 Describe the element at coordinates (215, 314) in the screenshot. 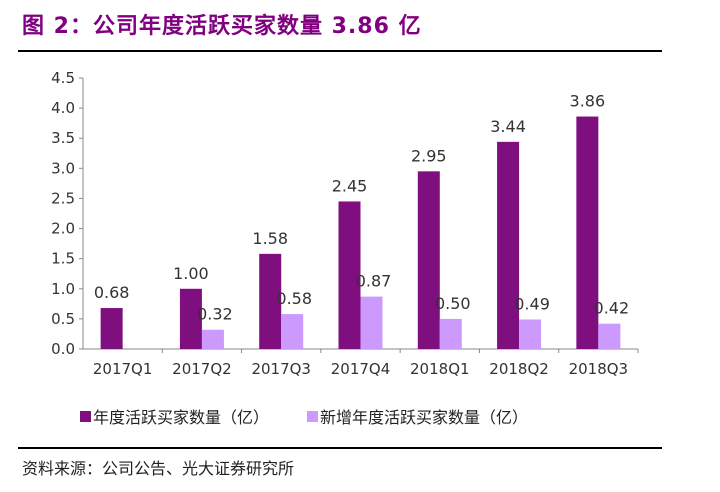

I see `data-label: 0.32` at that location.